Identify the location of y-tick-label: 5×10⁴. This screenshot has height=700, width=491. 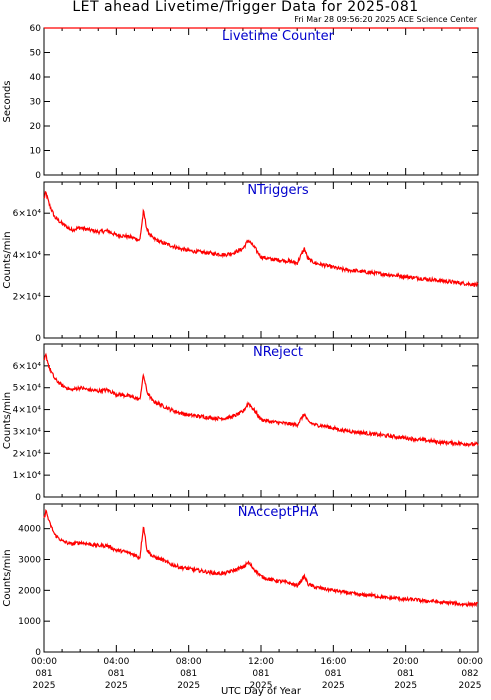
(27, 389).